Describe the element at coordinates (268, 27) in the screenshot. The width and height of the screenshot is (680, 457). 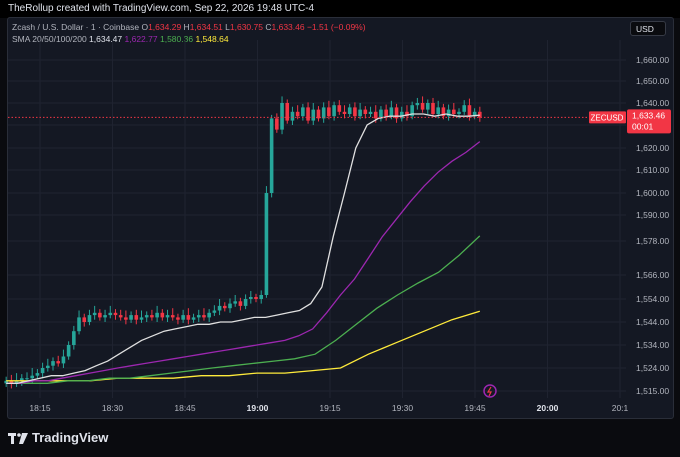
I see `close-label: C` at that location.